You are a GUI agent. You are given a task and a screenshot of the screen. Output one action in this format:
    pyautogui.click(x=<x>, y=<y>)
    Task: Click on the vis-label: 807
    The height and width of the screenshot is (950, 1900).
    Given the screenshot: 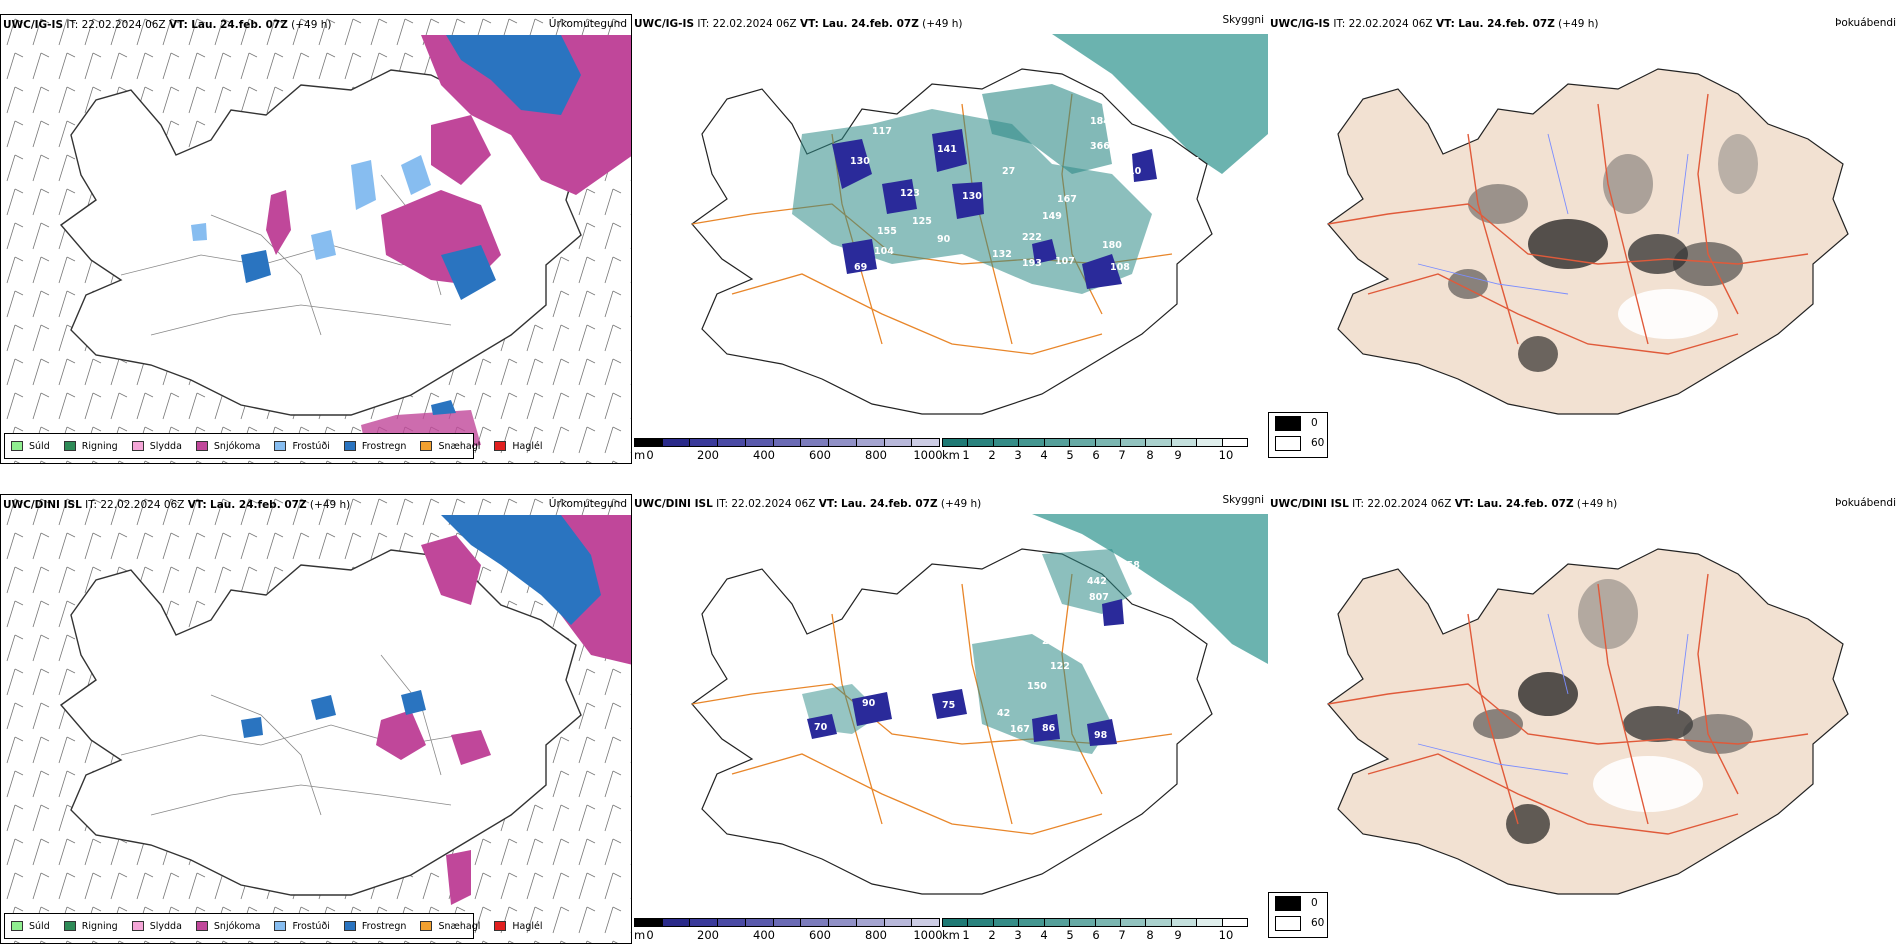 What is the action you would take?
    pyautogui.click(x=1099, y=597)
    